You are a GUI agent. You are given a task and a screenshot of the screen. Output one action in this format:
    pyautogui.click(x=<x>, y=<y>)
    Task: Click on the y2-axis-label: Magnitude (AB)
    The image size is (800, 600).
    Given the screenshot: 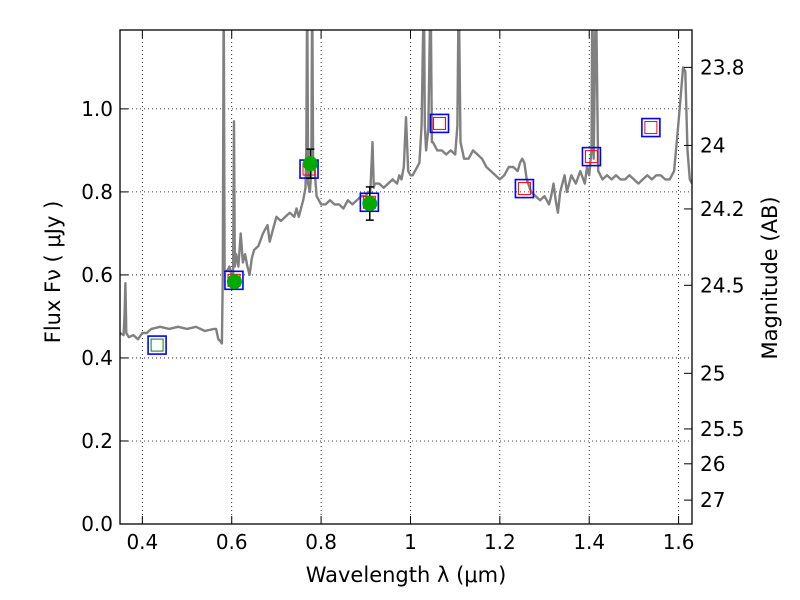 What is the action you would take?
    pyautogui.click(x=770, y=277)
    